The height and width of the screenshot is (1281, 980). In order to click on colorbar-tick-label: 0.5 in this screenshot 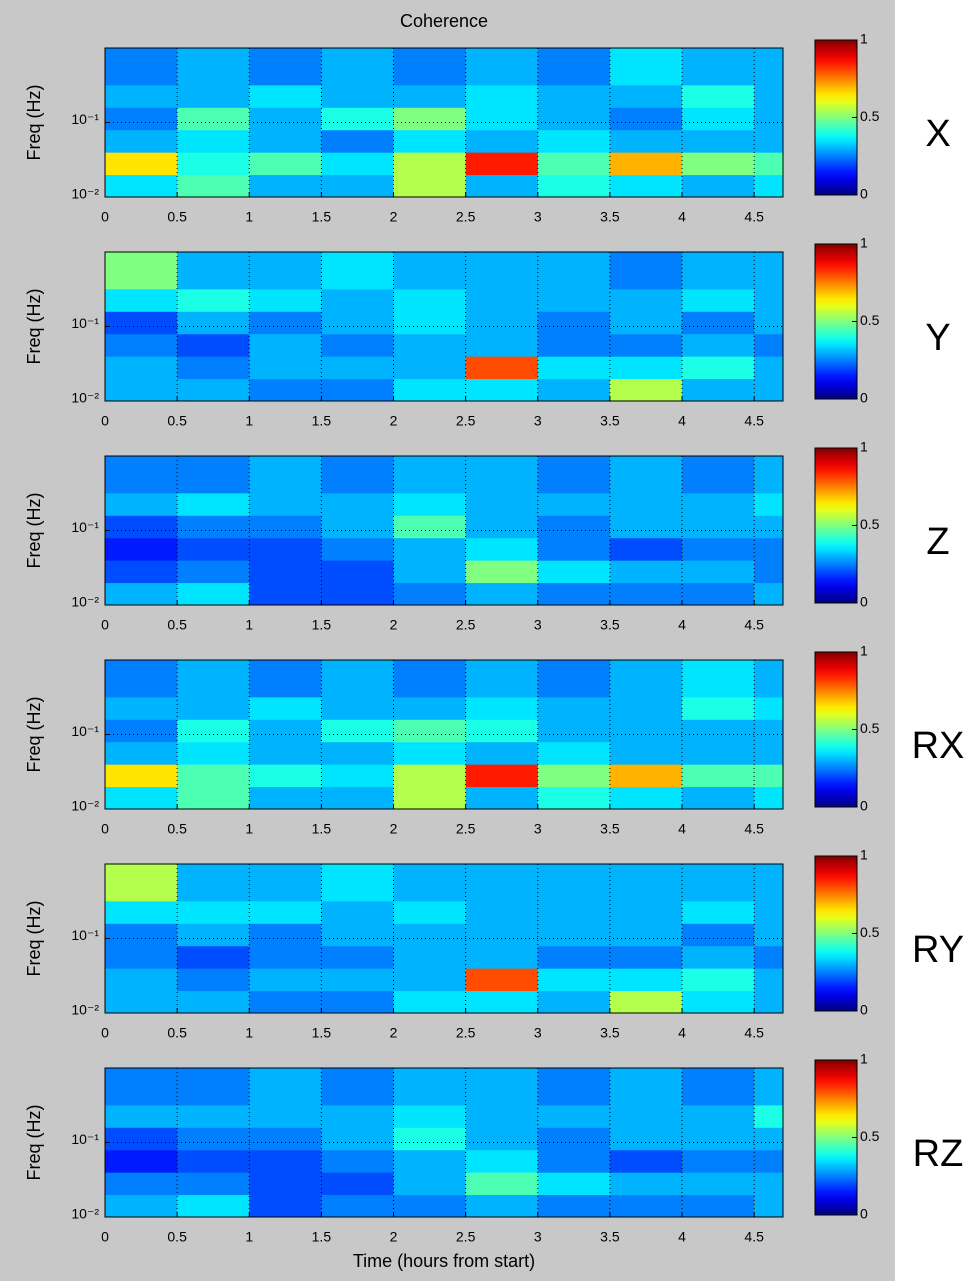, I will do `click(870, 524)`.